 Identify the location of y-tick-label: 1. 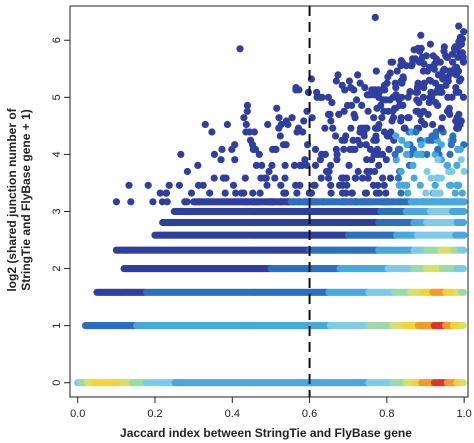
(57, 326).